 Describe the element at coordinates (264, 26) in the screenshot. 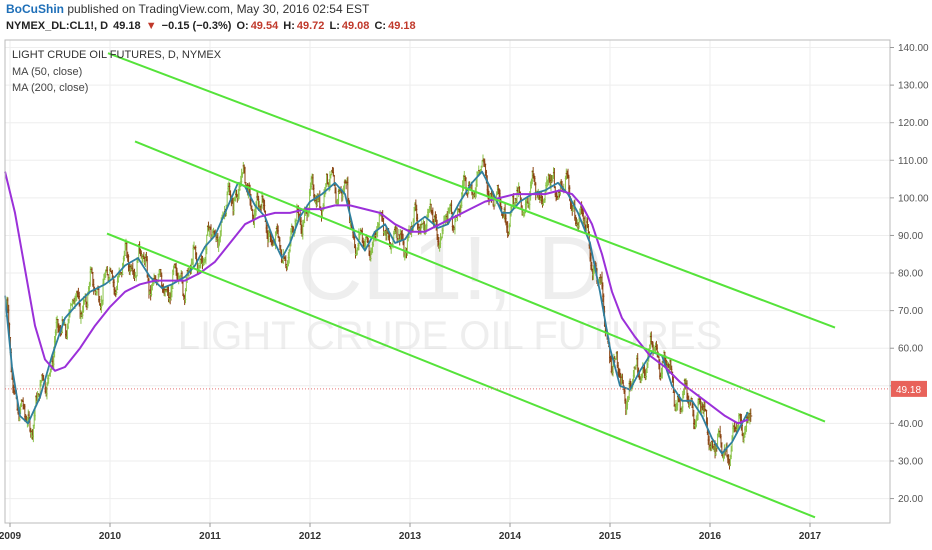

I see `open-value: 49.54` at that location.